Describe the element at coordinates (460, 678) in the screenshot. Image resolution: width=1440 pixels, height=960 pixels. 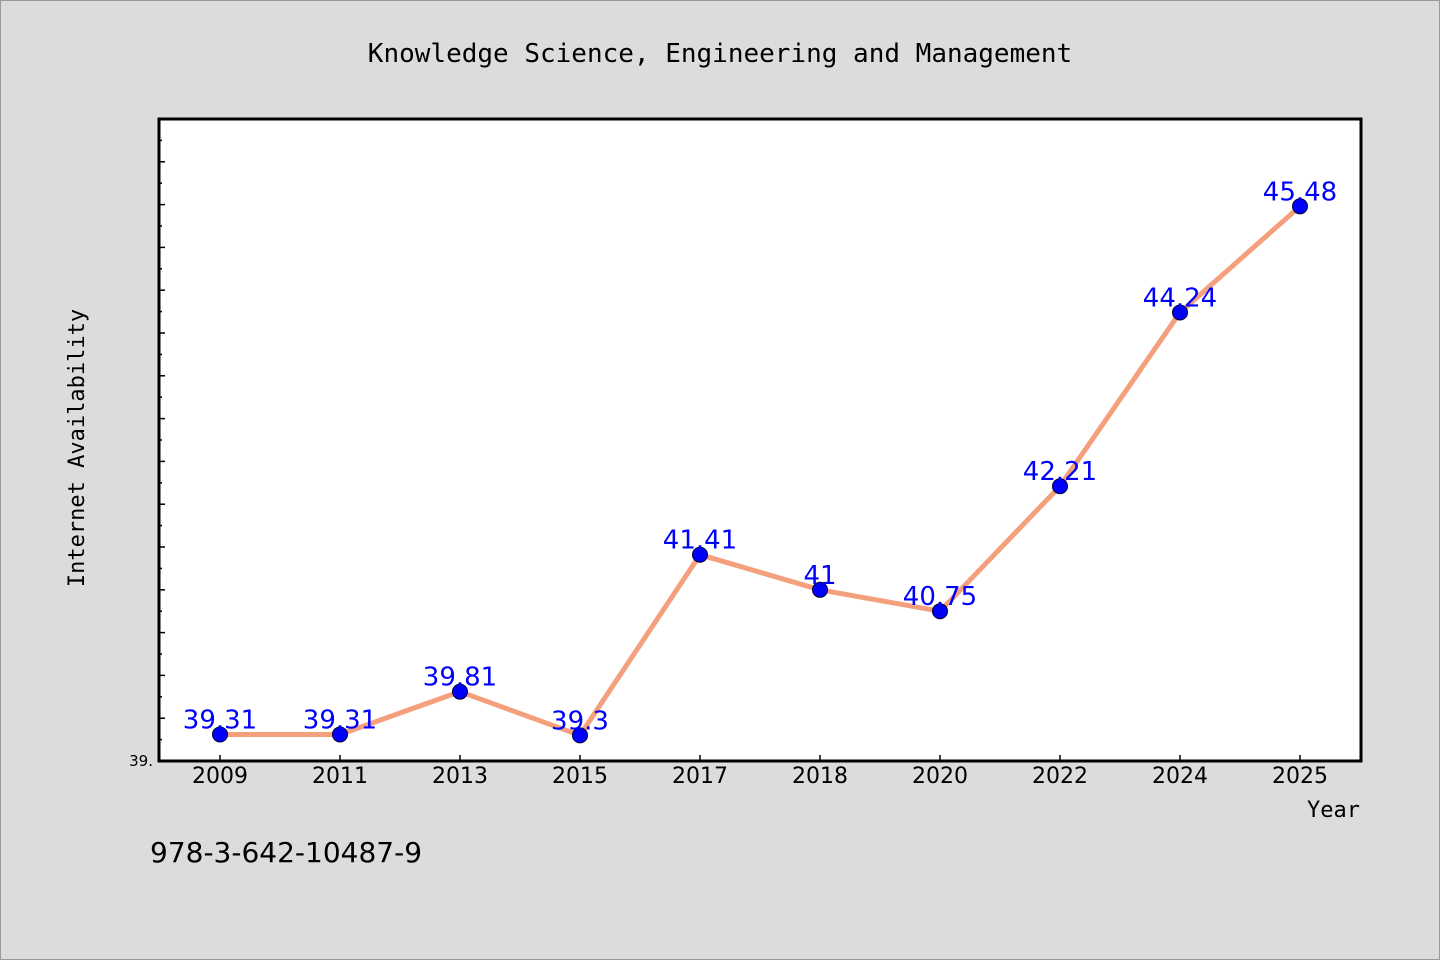
I see `data-label: 39.81` at that location.